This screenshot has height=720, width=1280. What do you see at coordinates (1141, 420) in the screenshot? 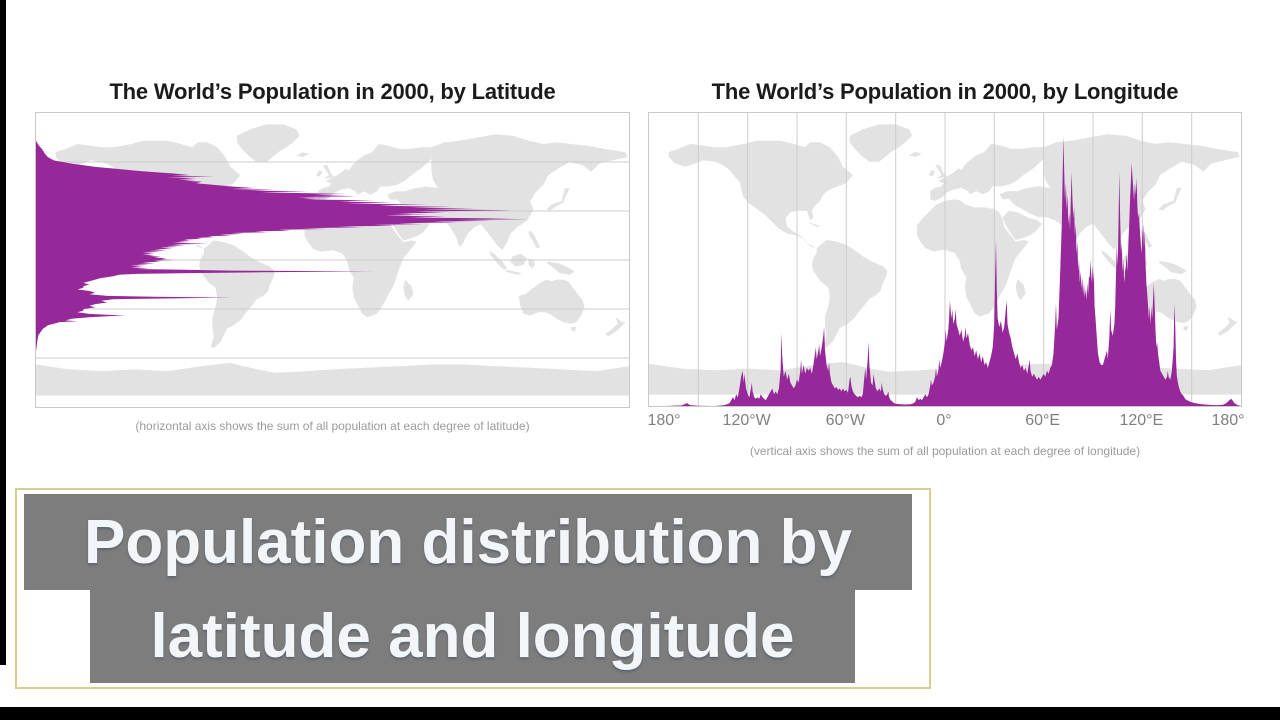
I see `axis-tick-label: 120°E` at bounding box center [1141, 420].